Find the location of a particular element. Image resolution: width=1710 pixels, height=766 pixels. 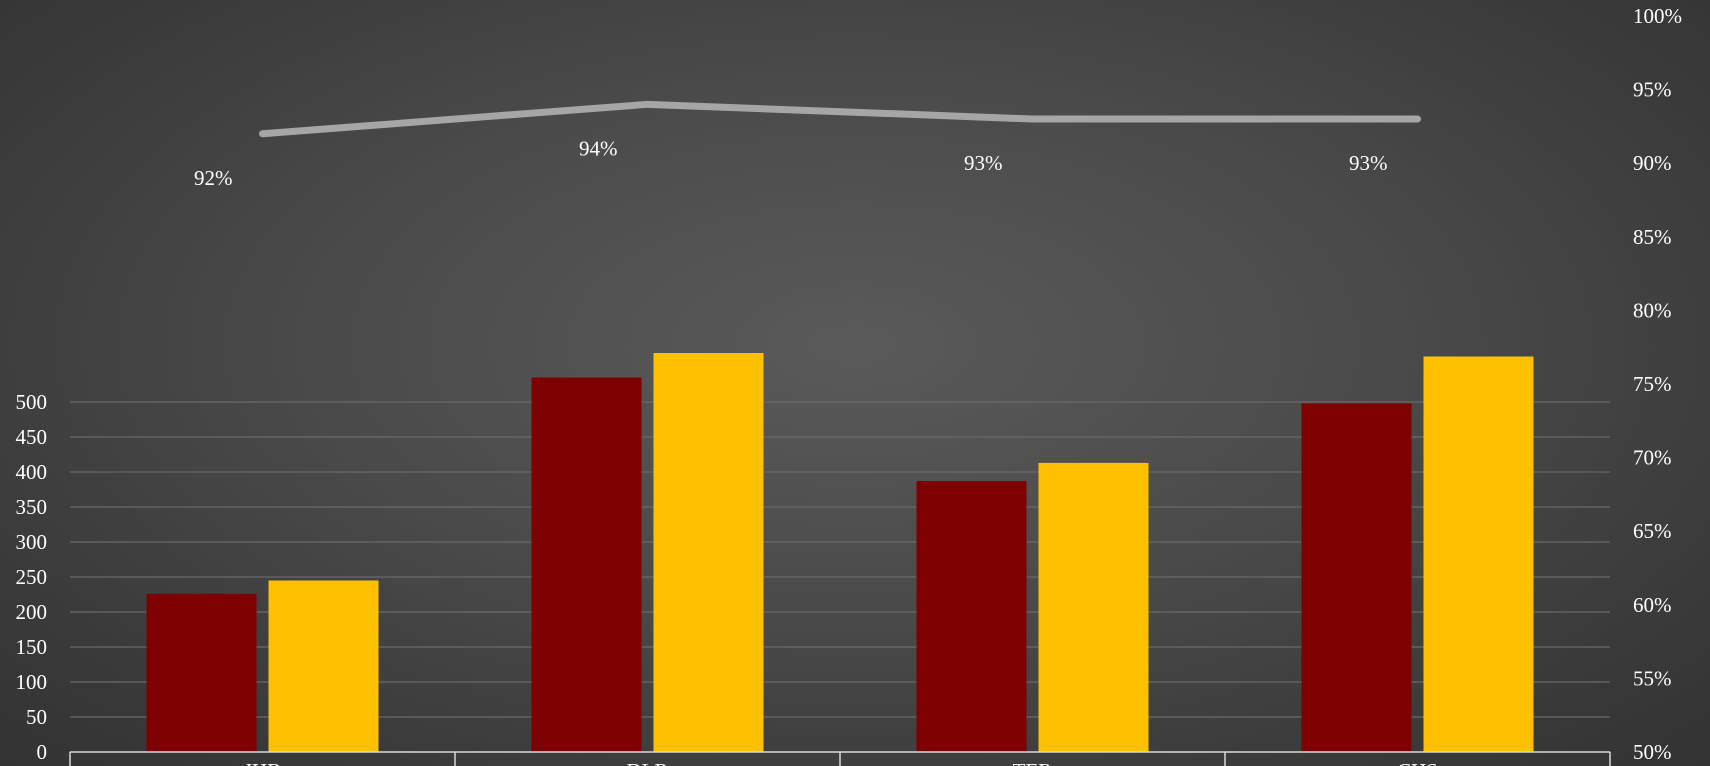

right-y-axis: 50% 55% 60% 65% 70% 75% 80% 85% 90% 95% 100% is located at coordinates (1657, 384).